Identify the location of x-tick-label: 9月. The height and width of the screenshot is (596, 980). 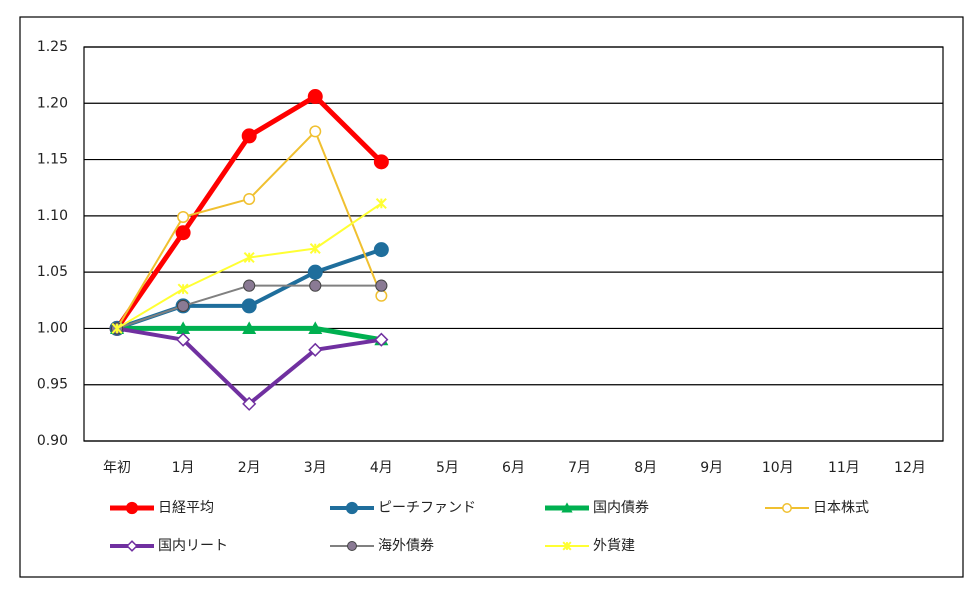
(711, 468).